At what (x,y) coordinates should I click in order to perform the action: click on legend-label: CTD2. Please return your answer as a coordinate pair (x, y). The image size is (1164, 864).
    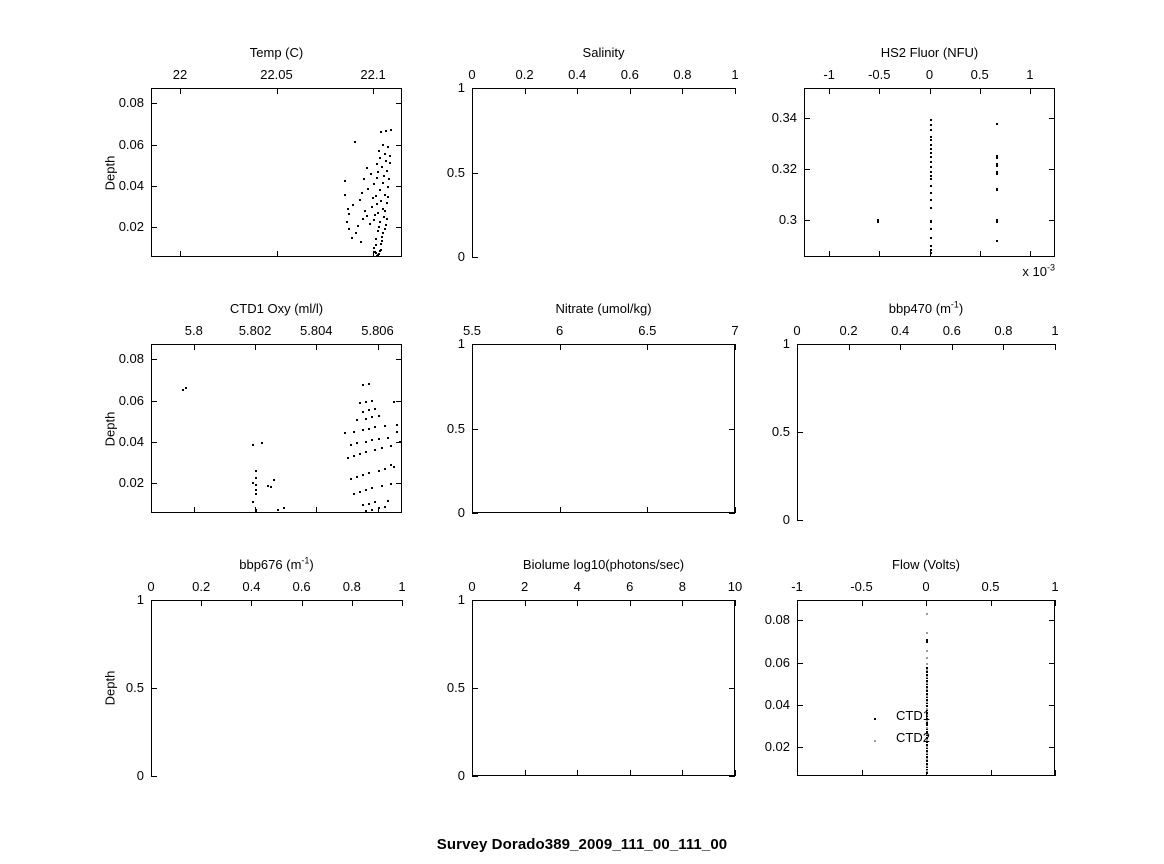
    Looking at the image, I should click on (913, 737).